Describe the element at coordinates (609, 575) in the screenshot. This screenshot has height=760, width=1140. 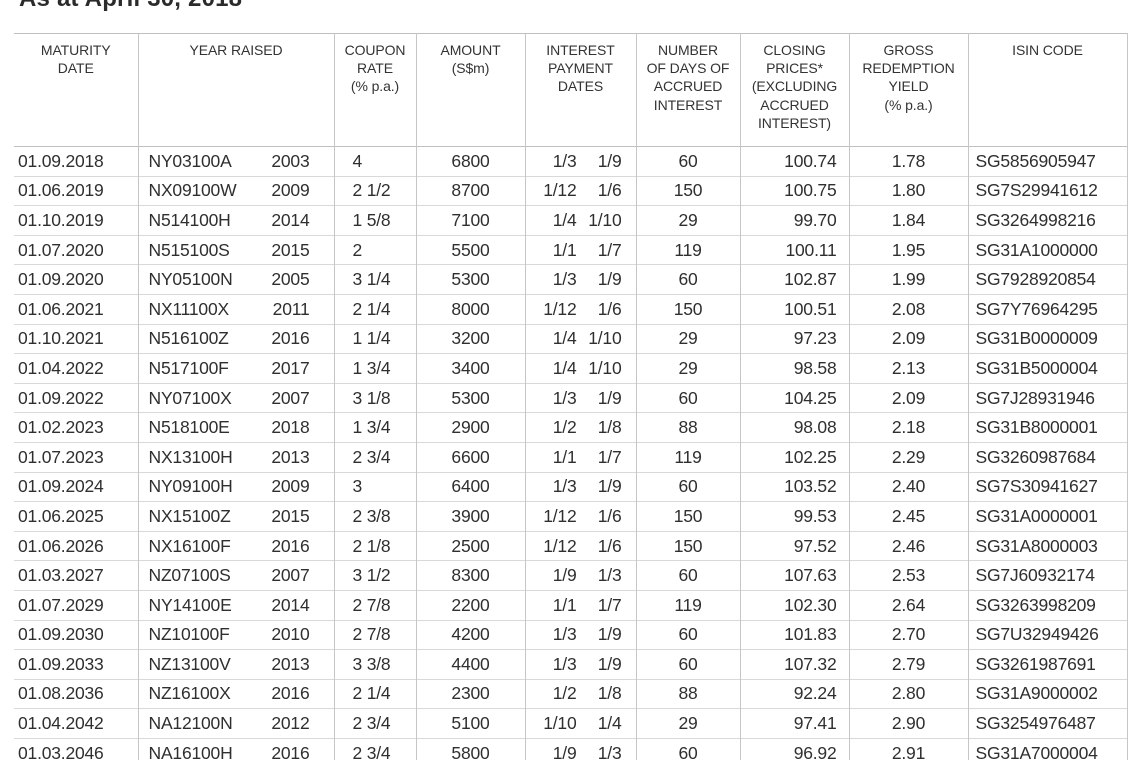
I see `interest-payment-date-2: 1/3` at that location.